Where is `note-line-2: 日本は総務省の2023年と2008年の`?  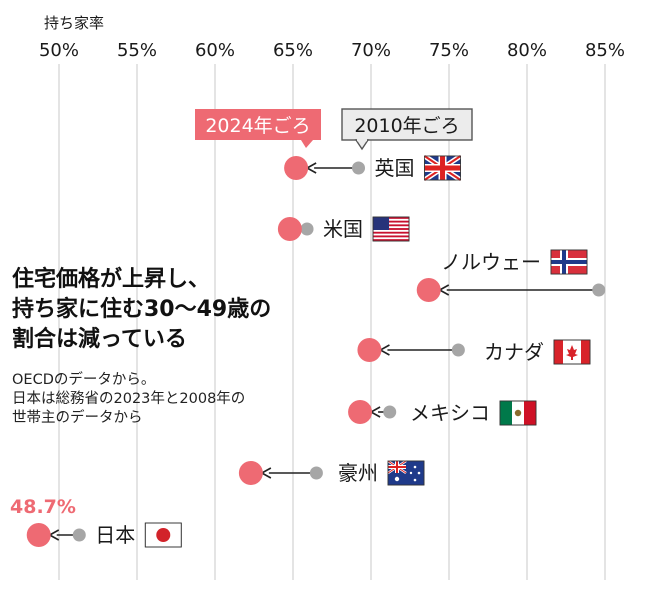 note-line-2: 日本は総務省の2023年と2008年の is located at coordinates (129, 399).